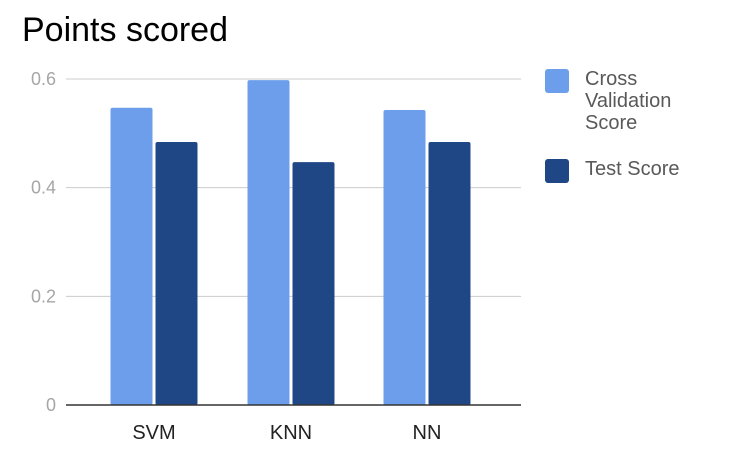 The width and height of the screenshot is (752, 460). Describe the element at coordinates (268, 242) in the screenshot. I see `bar-knn-cross-validation` at that location.